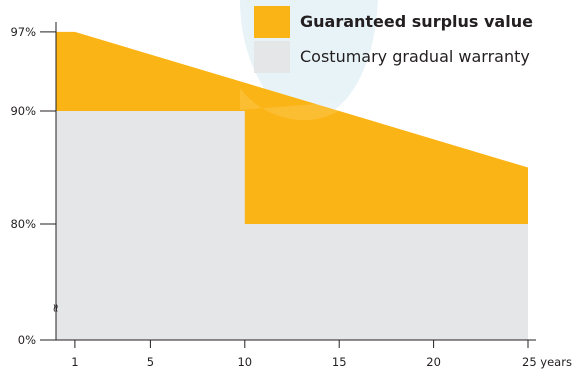  I want to click on x-tick-label: 20, so click(433, 362).